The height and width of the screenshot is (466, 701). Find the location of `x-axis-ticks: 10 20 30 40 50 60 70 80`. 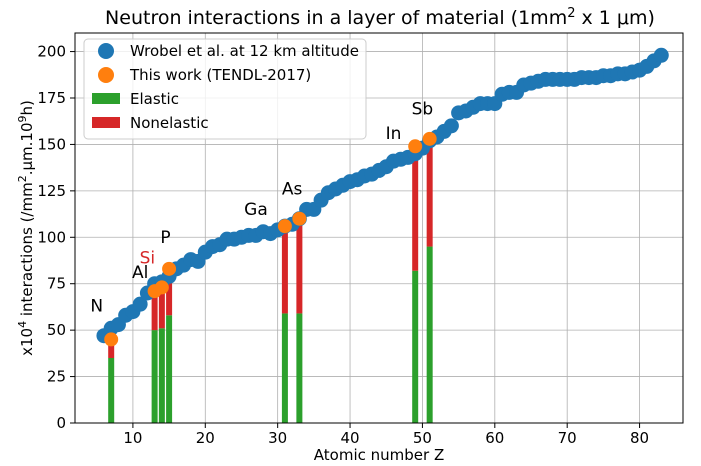

x-axis-ticks: 10 20 30 40 50 60 70 80 is located at coordinates (386, 435).